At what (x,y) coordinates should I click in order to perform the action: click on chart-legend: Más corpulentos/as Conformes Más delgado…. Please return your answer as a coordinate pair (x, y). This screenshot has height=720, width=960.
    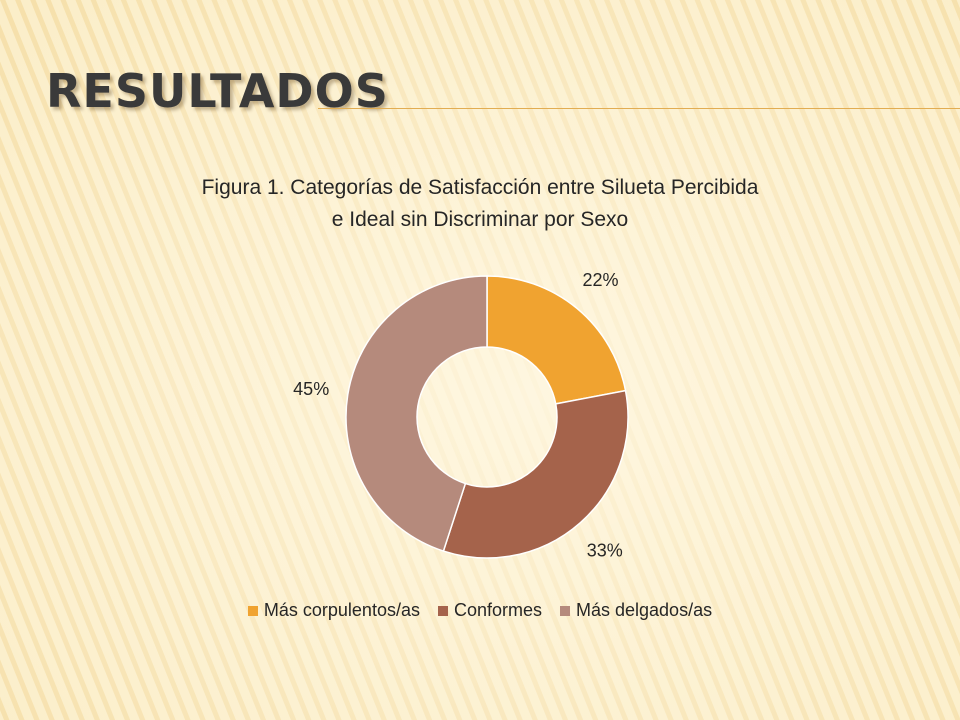
    Looking at the image, I should click on (480, 610).